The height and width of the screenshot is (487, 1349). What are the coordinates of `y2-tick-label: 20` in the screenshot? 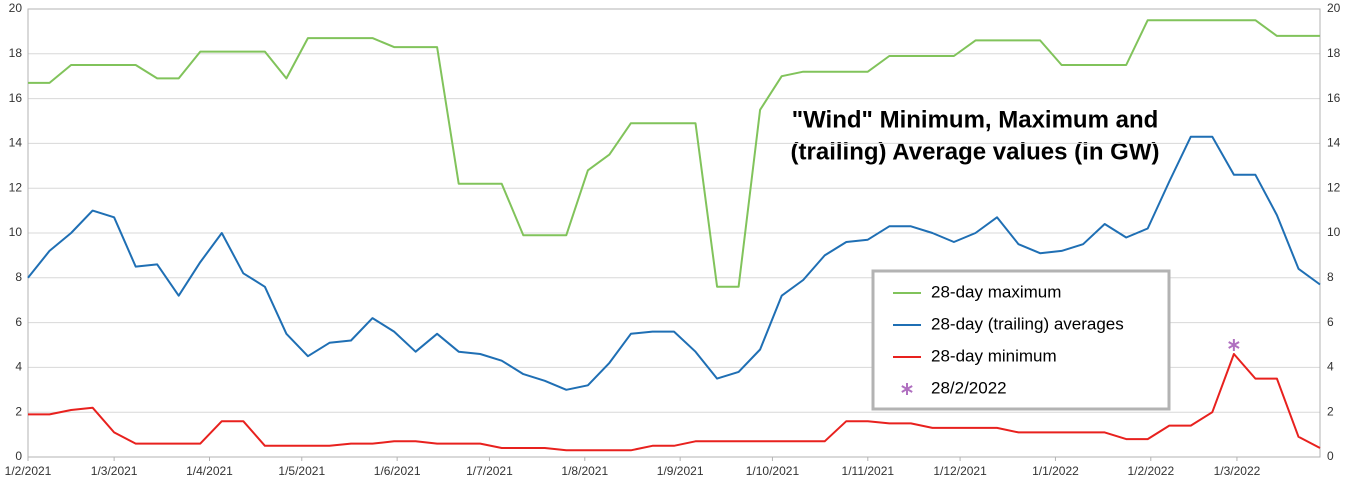 It's located at (1334, 8).